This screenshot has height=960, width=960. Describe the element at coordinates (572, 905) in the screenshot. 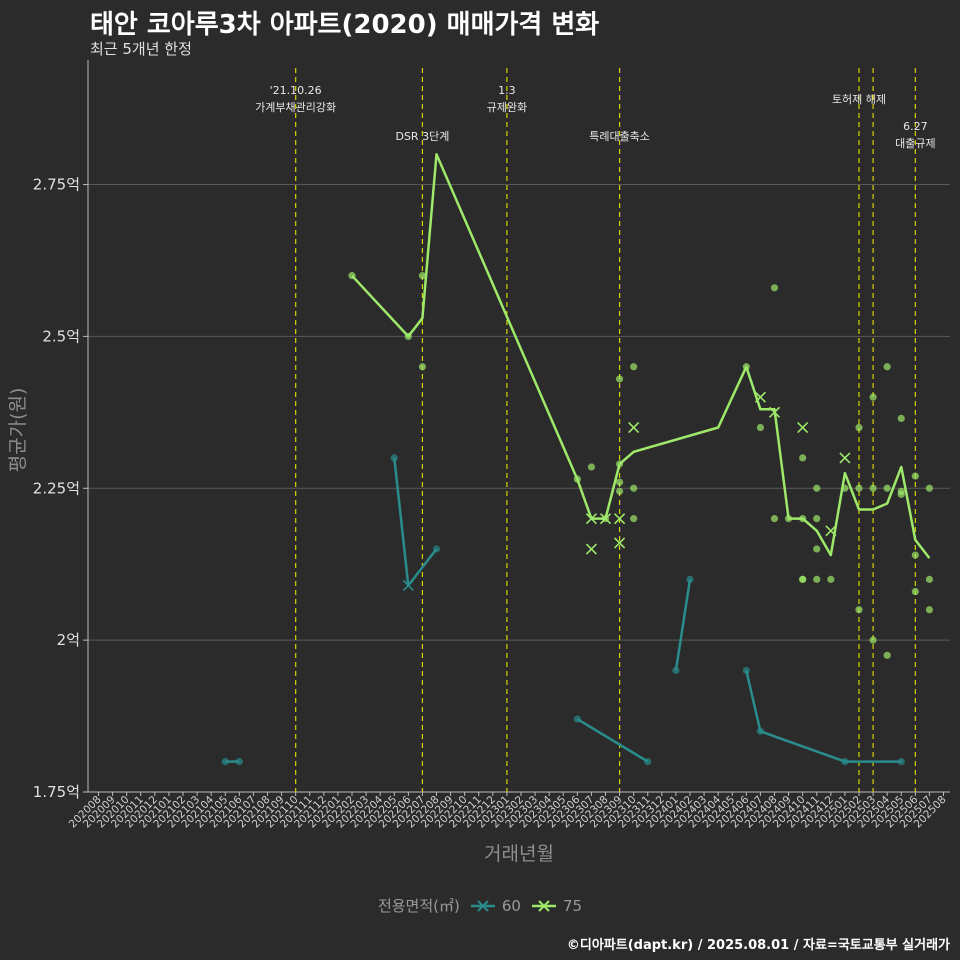

I see `legend-label-75: 75` at that location.